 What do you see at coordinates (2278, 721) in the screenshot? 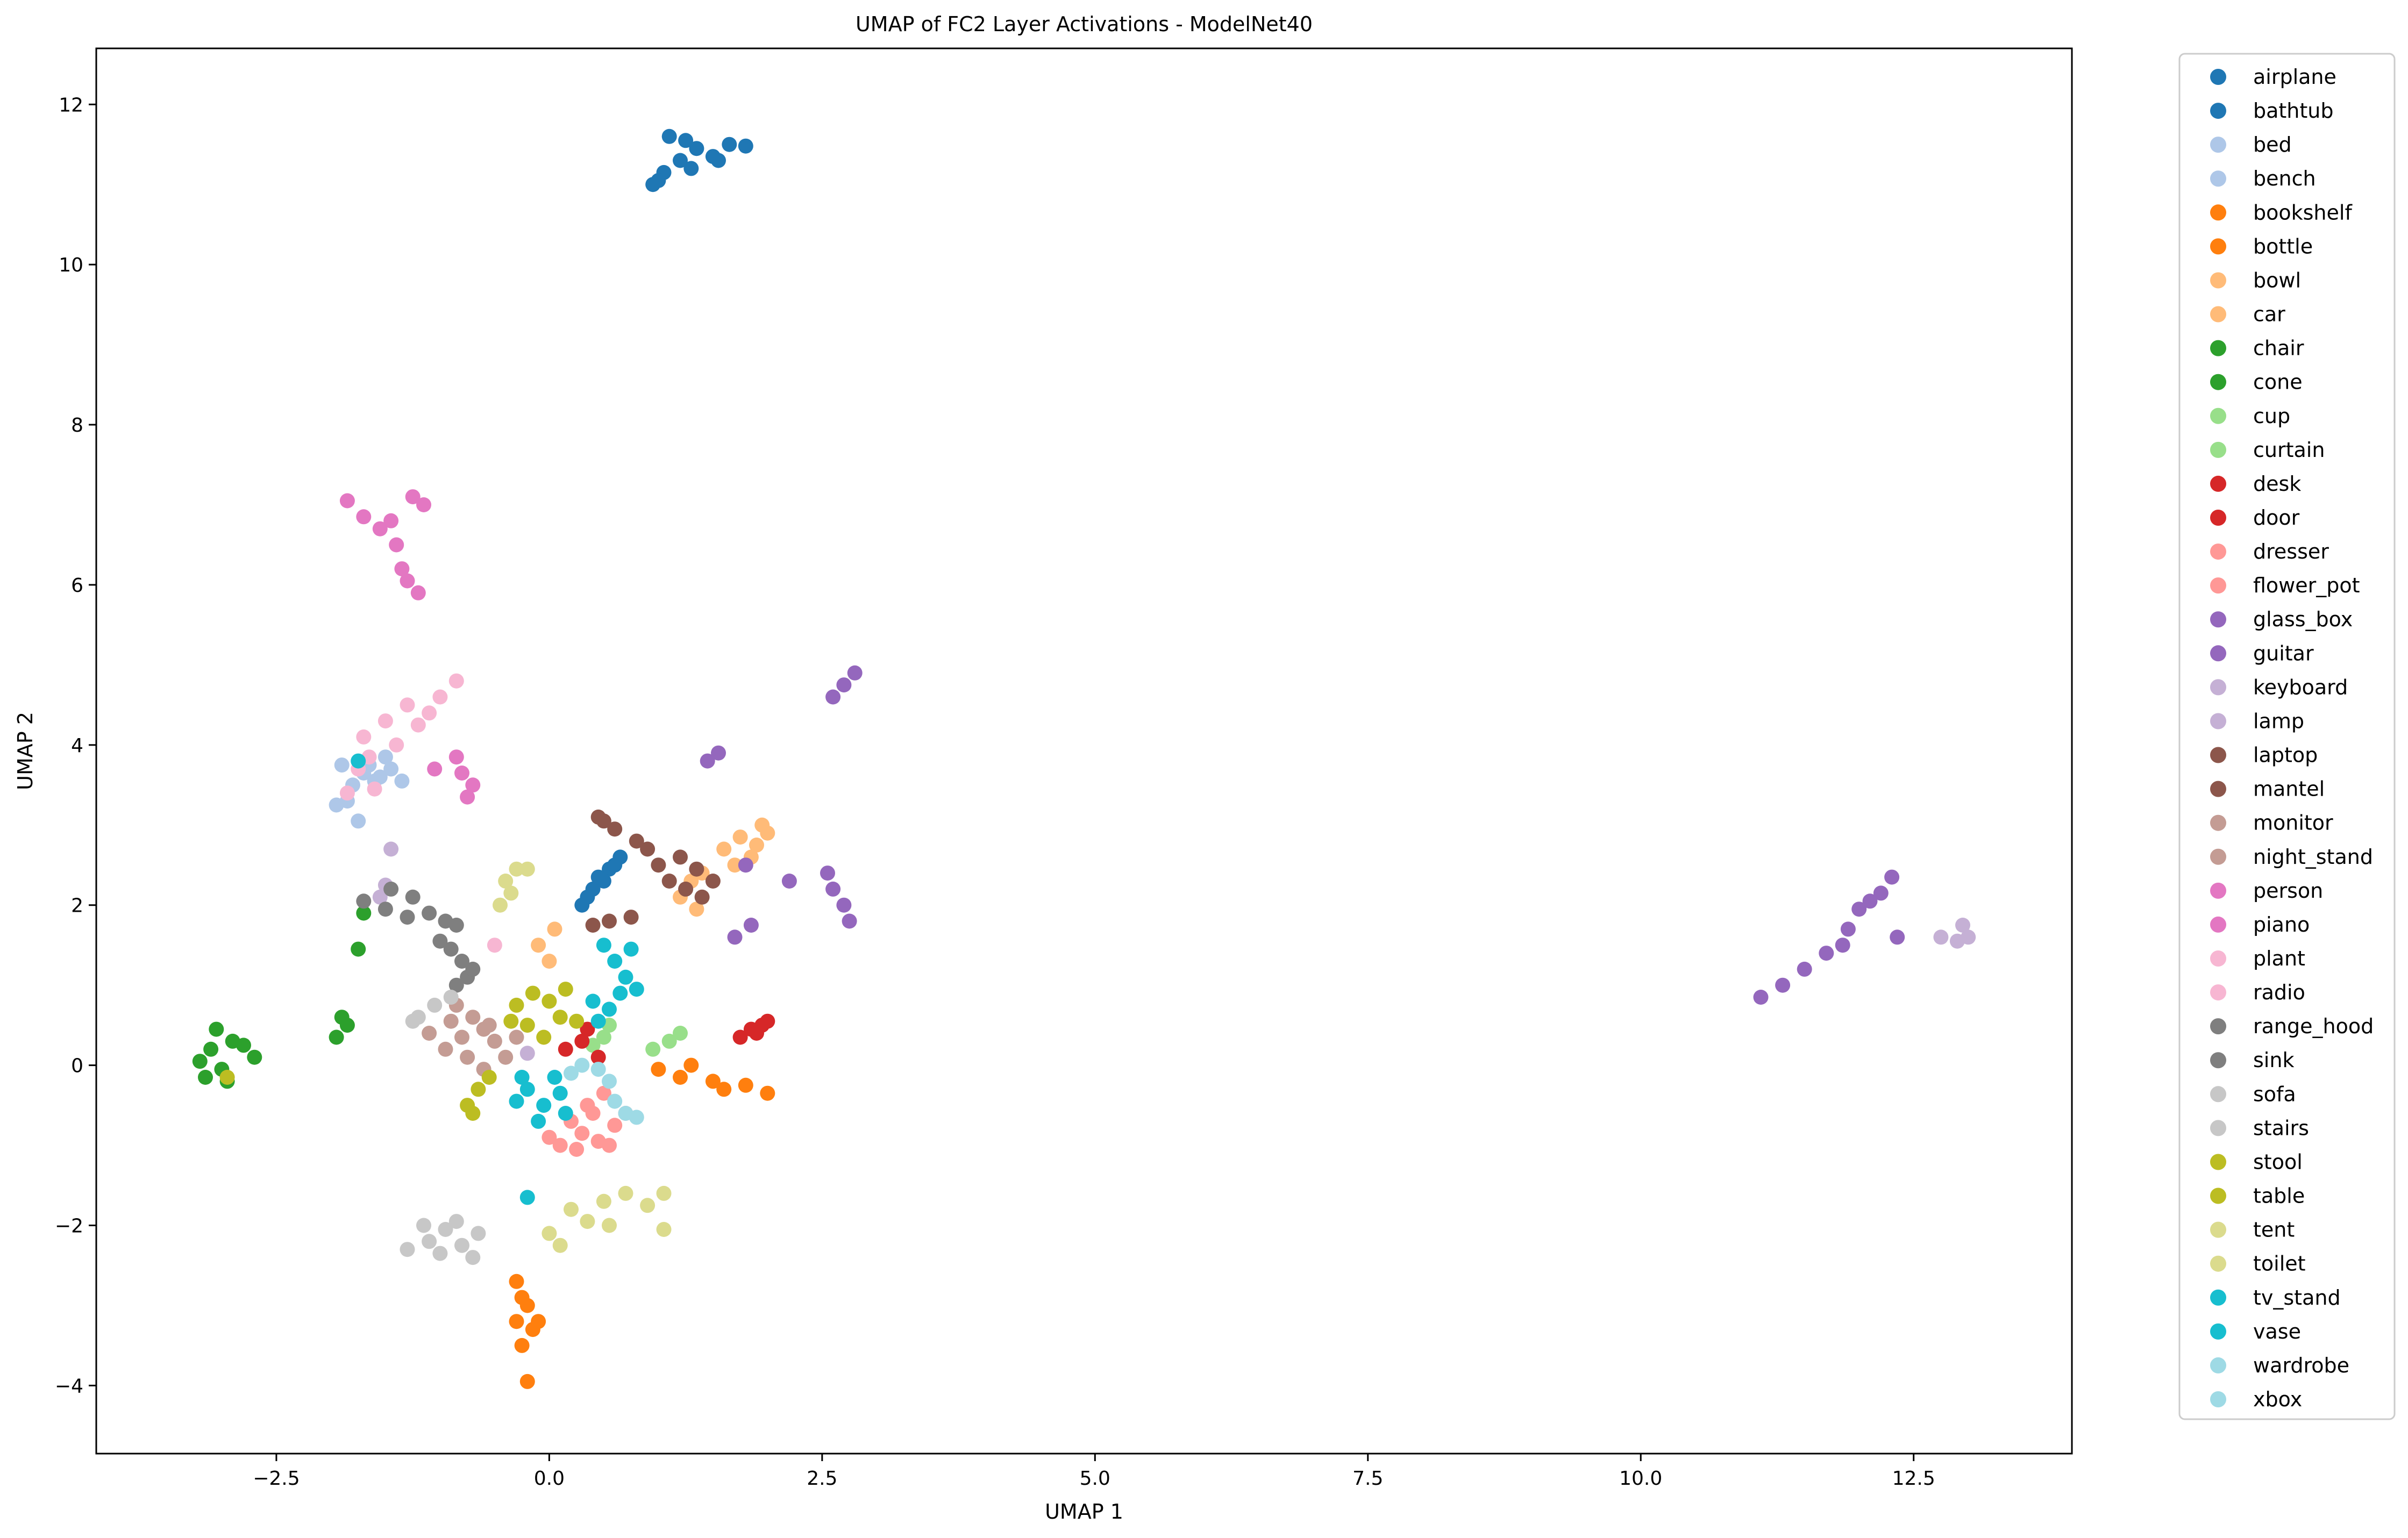
I see `legend-label-lamp: lamp` at bounding box center [2278, 721].